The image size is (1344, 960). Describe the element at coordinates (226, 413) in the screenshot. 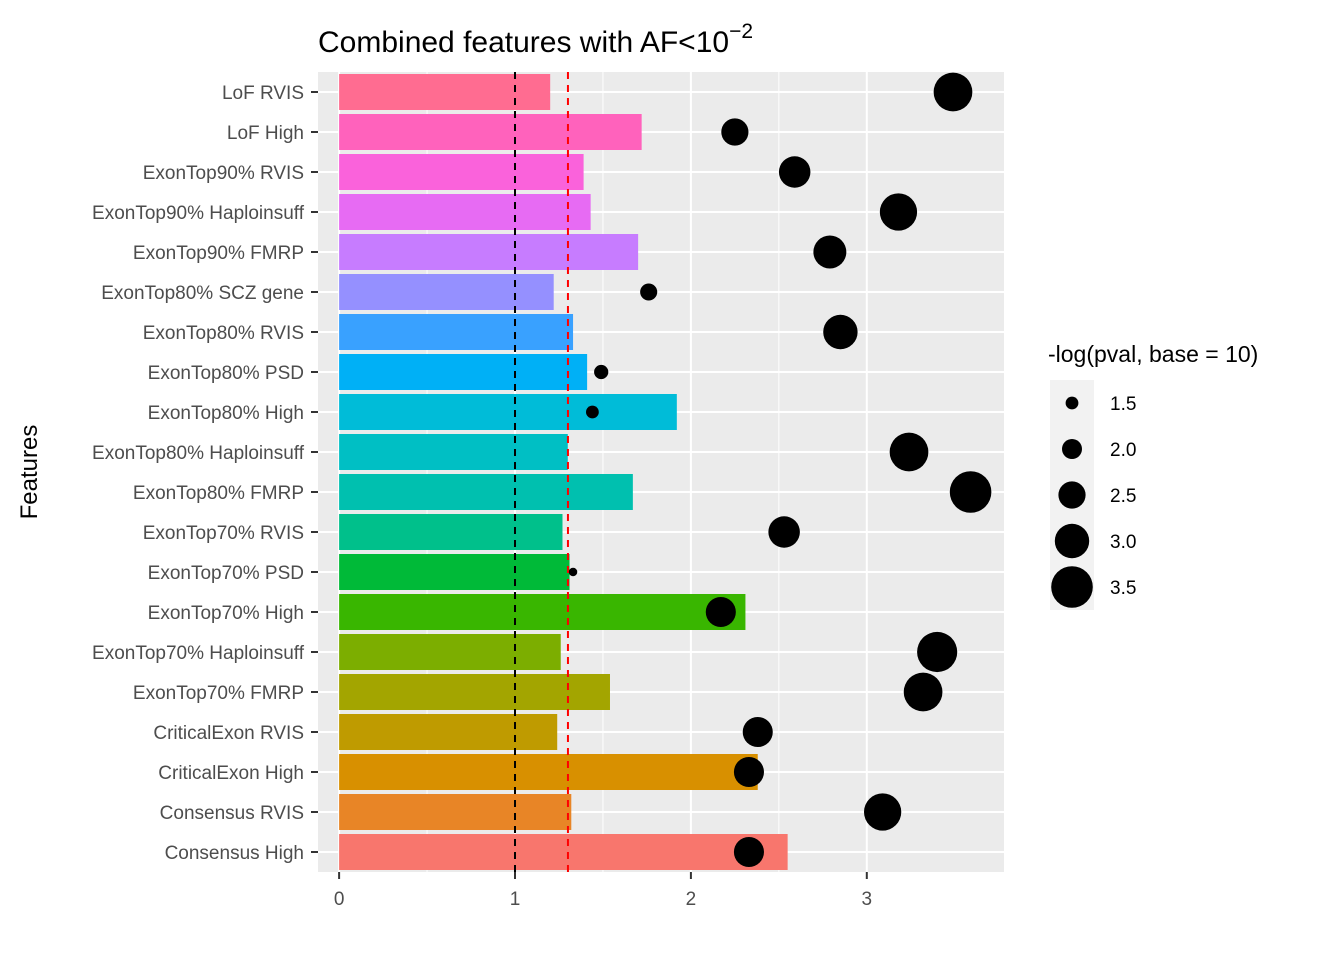

I see `y-tick-label: ExonTop80% High` at that location.